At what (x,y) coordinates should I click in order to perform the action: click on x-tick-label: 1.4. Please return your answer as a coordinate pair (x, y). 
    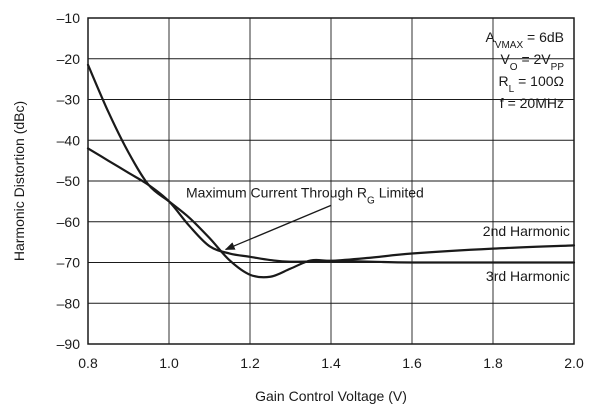
    Looking at the image, I should click on (331, 363).